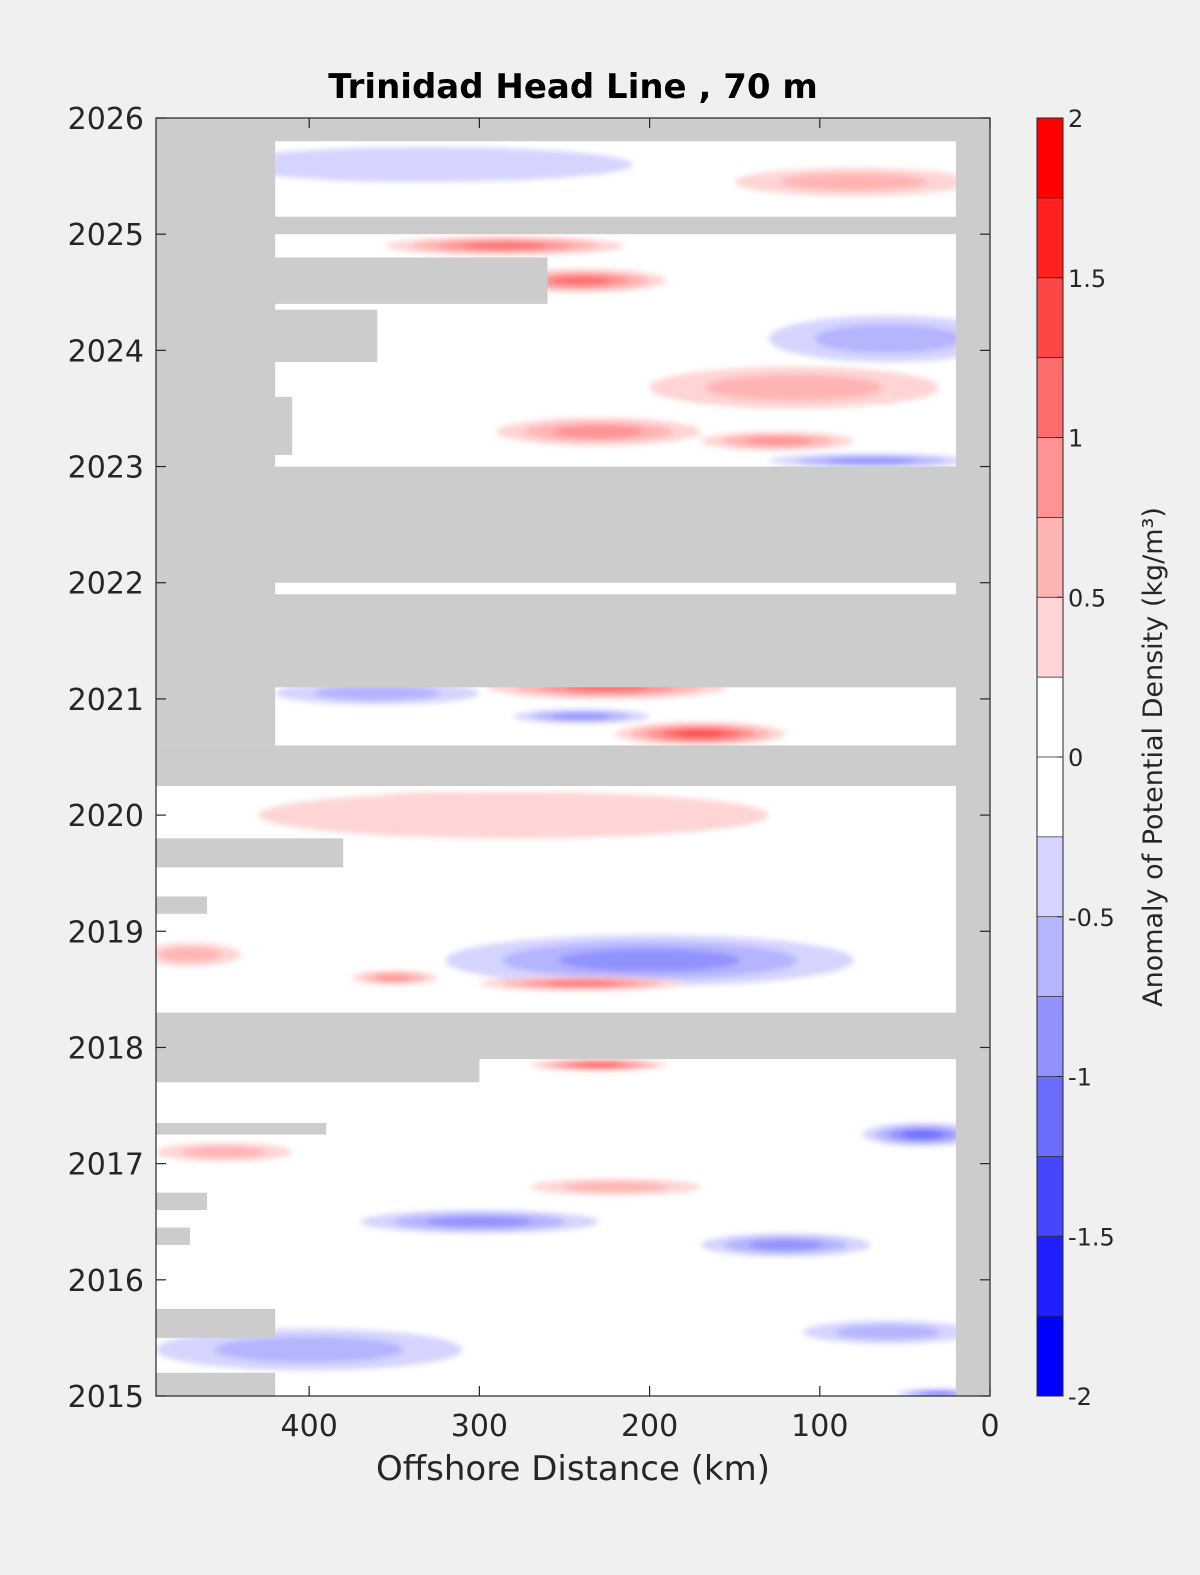 This screenshot has width=1200, height=1575. What do you see at coordinates (106, 816) in the screenshot?
I see `y-tick-label: 2020` at bounding box center [106, 816].